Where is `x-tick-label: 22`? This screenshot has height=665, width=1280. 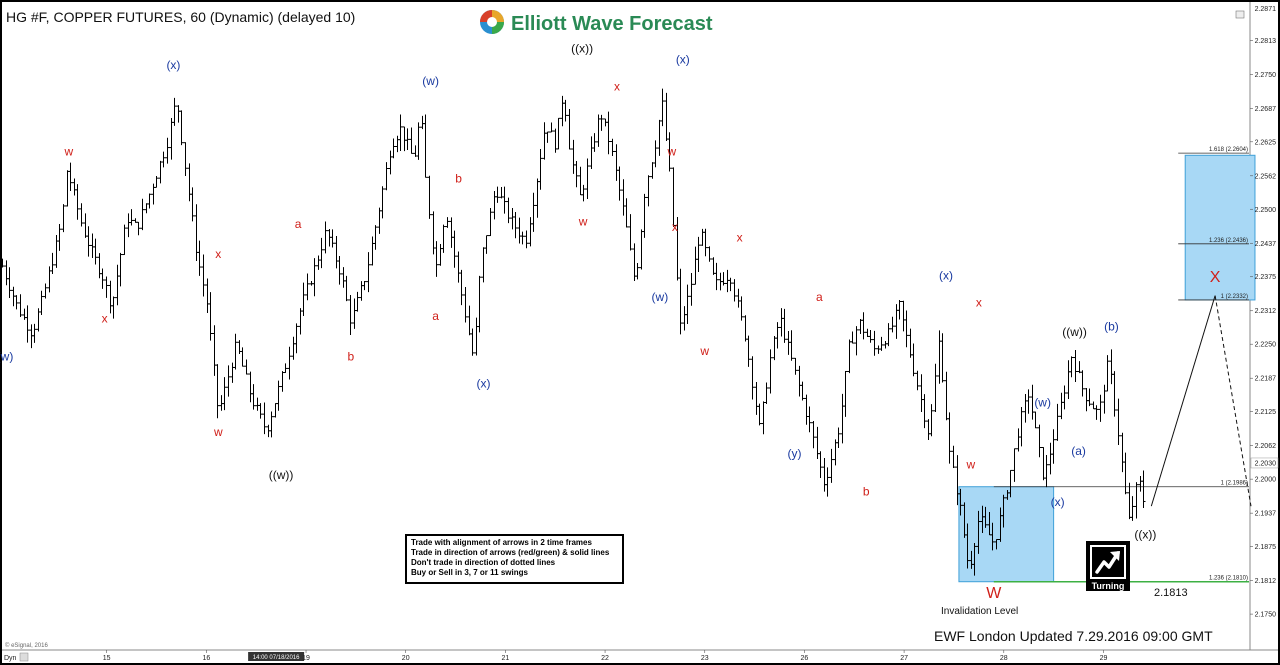 x-tick-label: 22 is located at coordinates (605, 658).